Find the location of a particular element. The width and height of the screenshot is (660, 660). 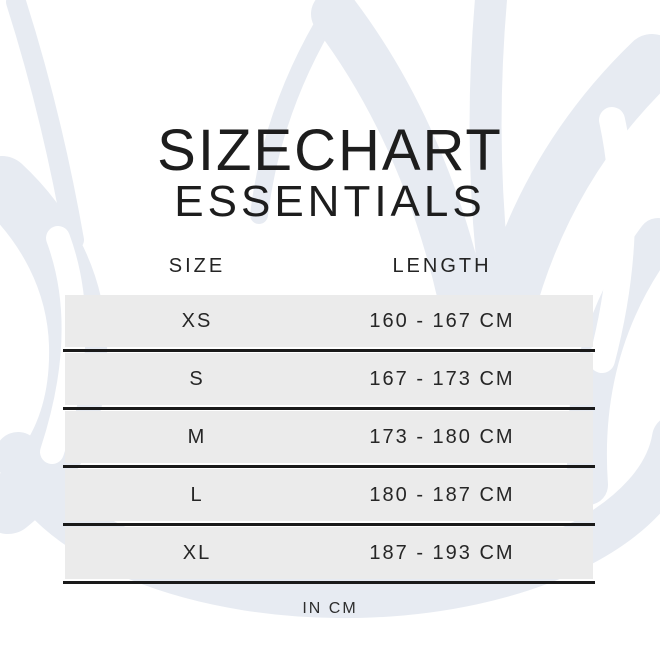

table-row: M 173 - 180 CM is located at coordinates (329, 439).